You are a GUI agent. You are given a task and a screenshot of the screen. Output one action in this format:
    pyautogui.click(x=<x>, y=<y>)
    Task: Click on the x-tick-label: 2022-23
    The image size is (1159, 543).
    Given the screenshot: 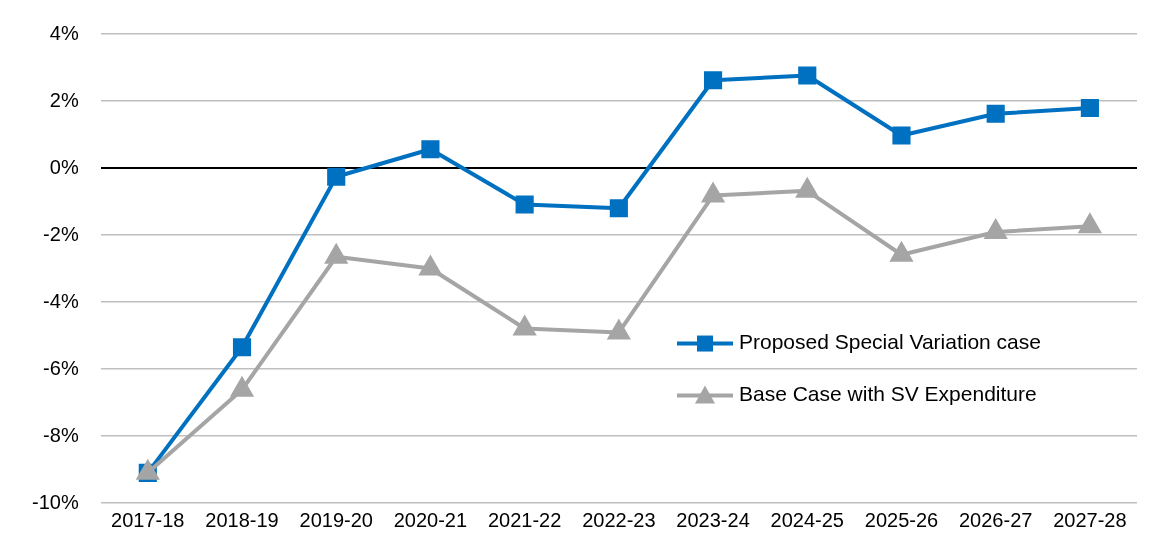 What is the action you would take?
    pyautogui.click(x=619, y=519)
    